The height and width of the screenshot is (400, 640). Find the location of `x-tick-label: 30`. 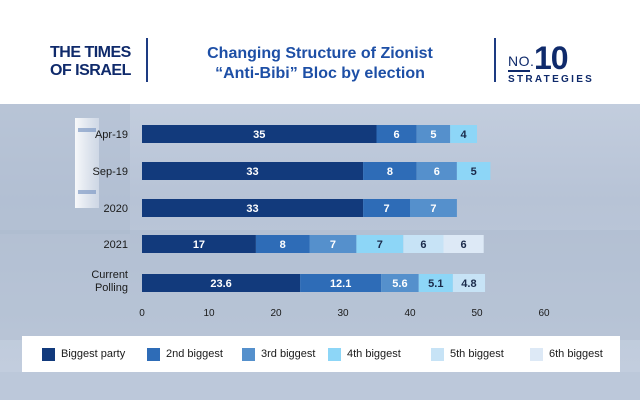

x-tick-label: 30 is located at coordinates (343, 313).